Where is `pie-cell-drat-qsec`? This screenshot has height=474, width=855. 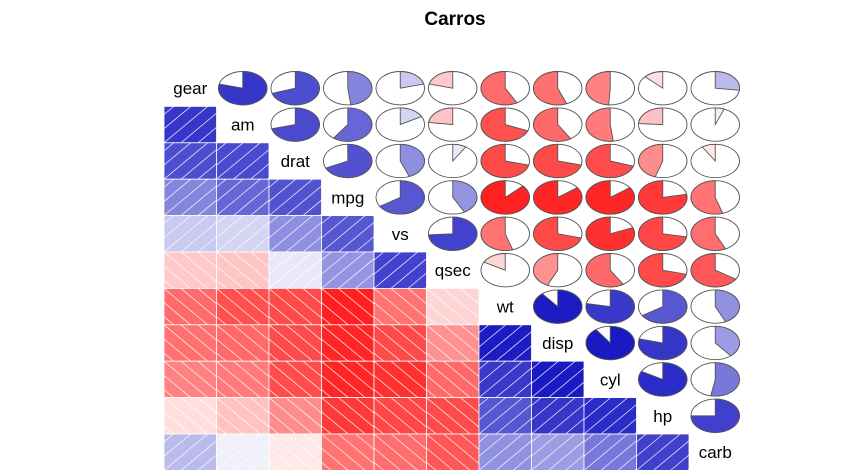
pie-cell-drat-qsec is located at coordinates (453, 161).